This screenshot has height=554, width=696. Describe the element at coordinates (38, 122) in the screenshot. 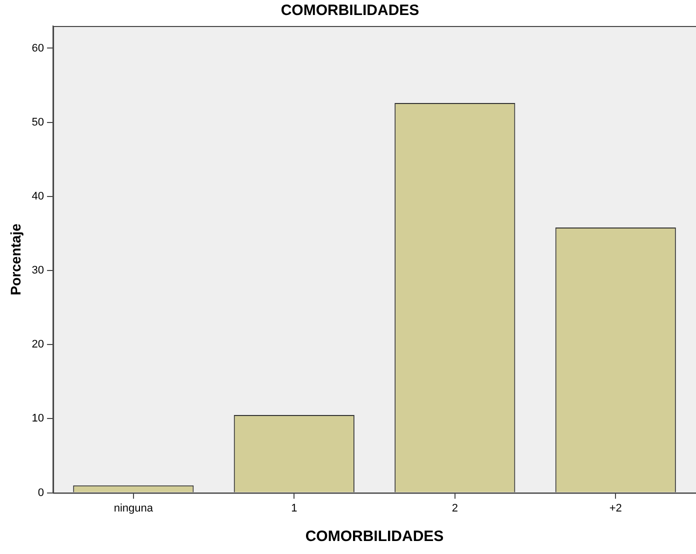

I see `y-tick-label: 50` at that location.